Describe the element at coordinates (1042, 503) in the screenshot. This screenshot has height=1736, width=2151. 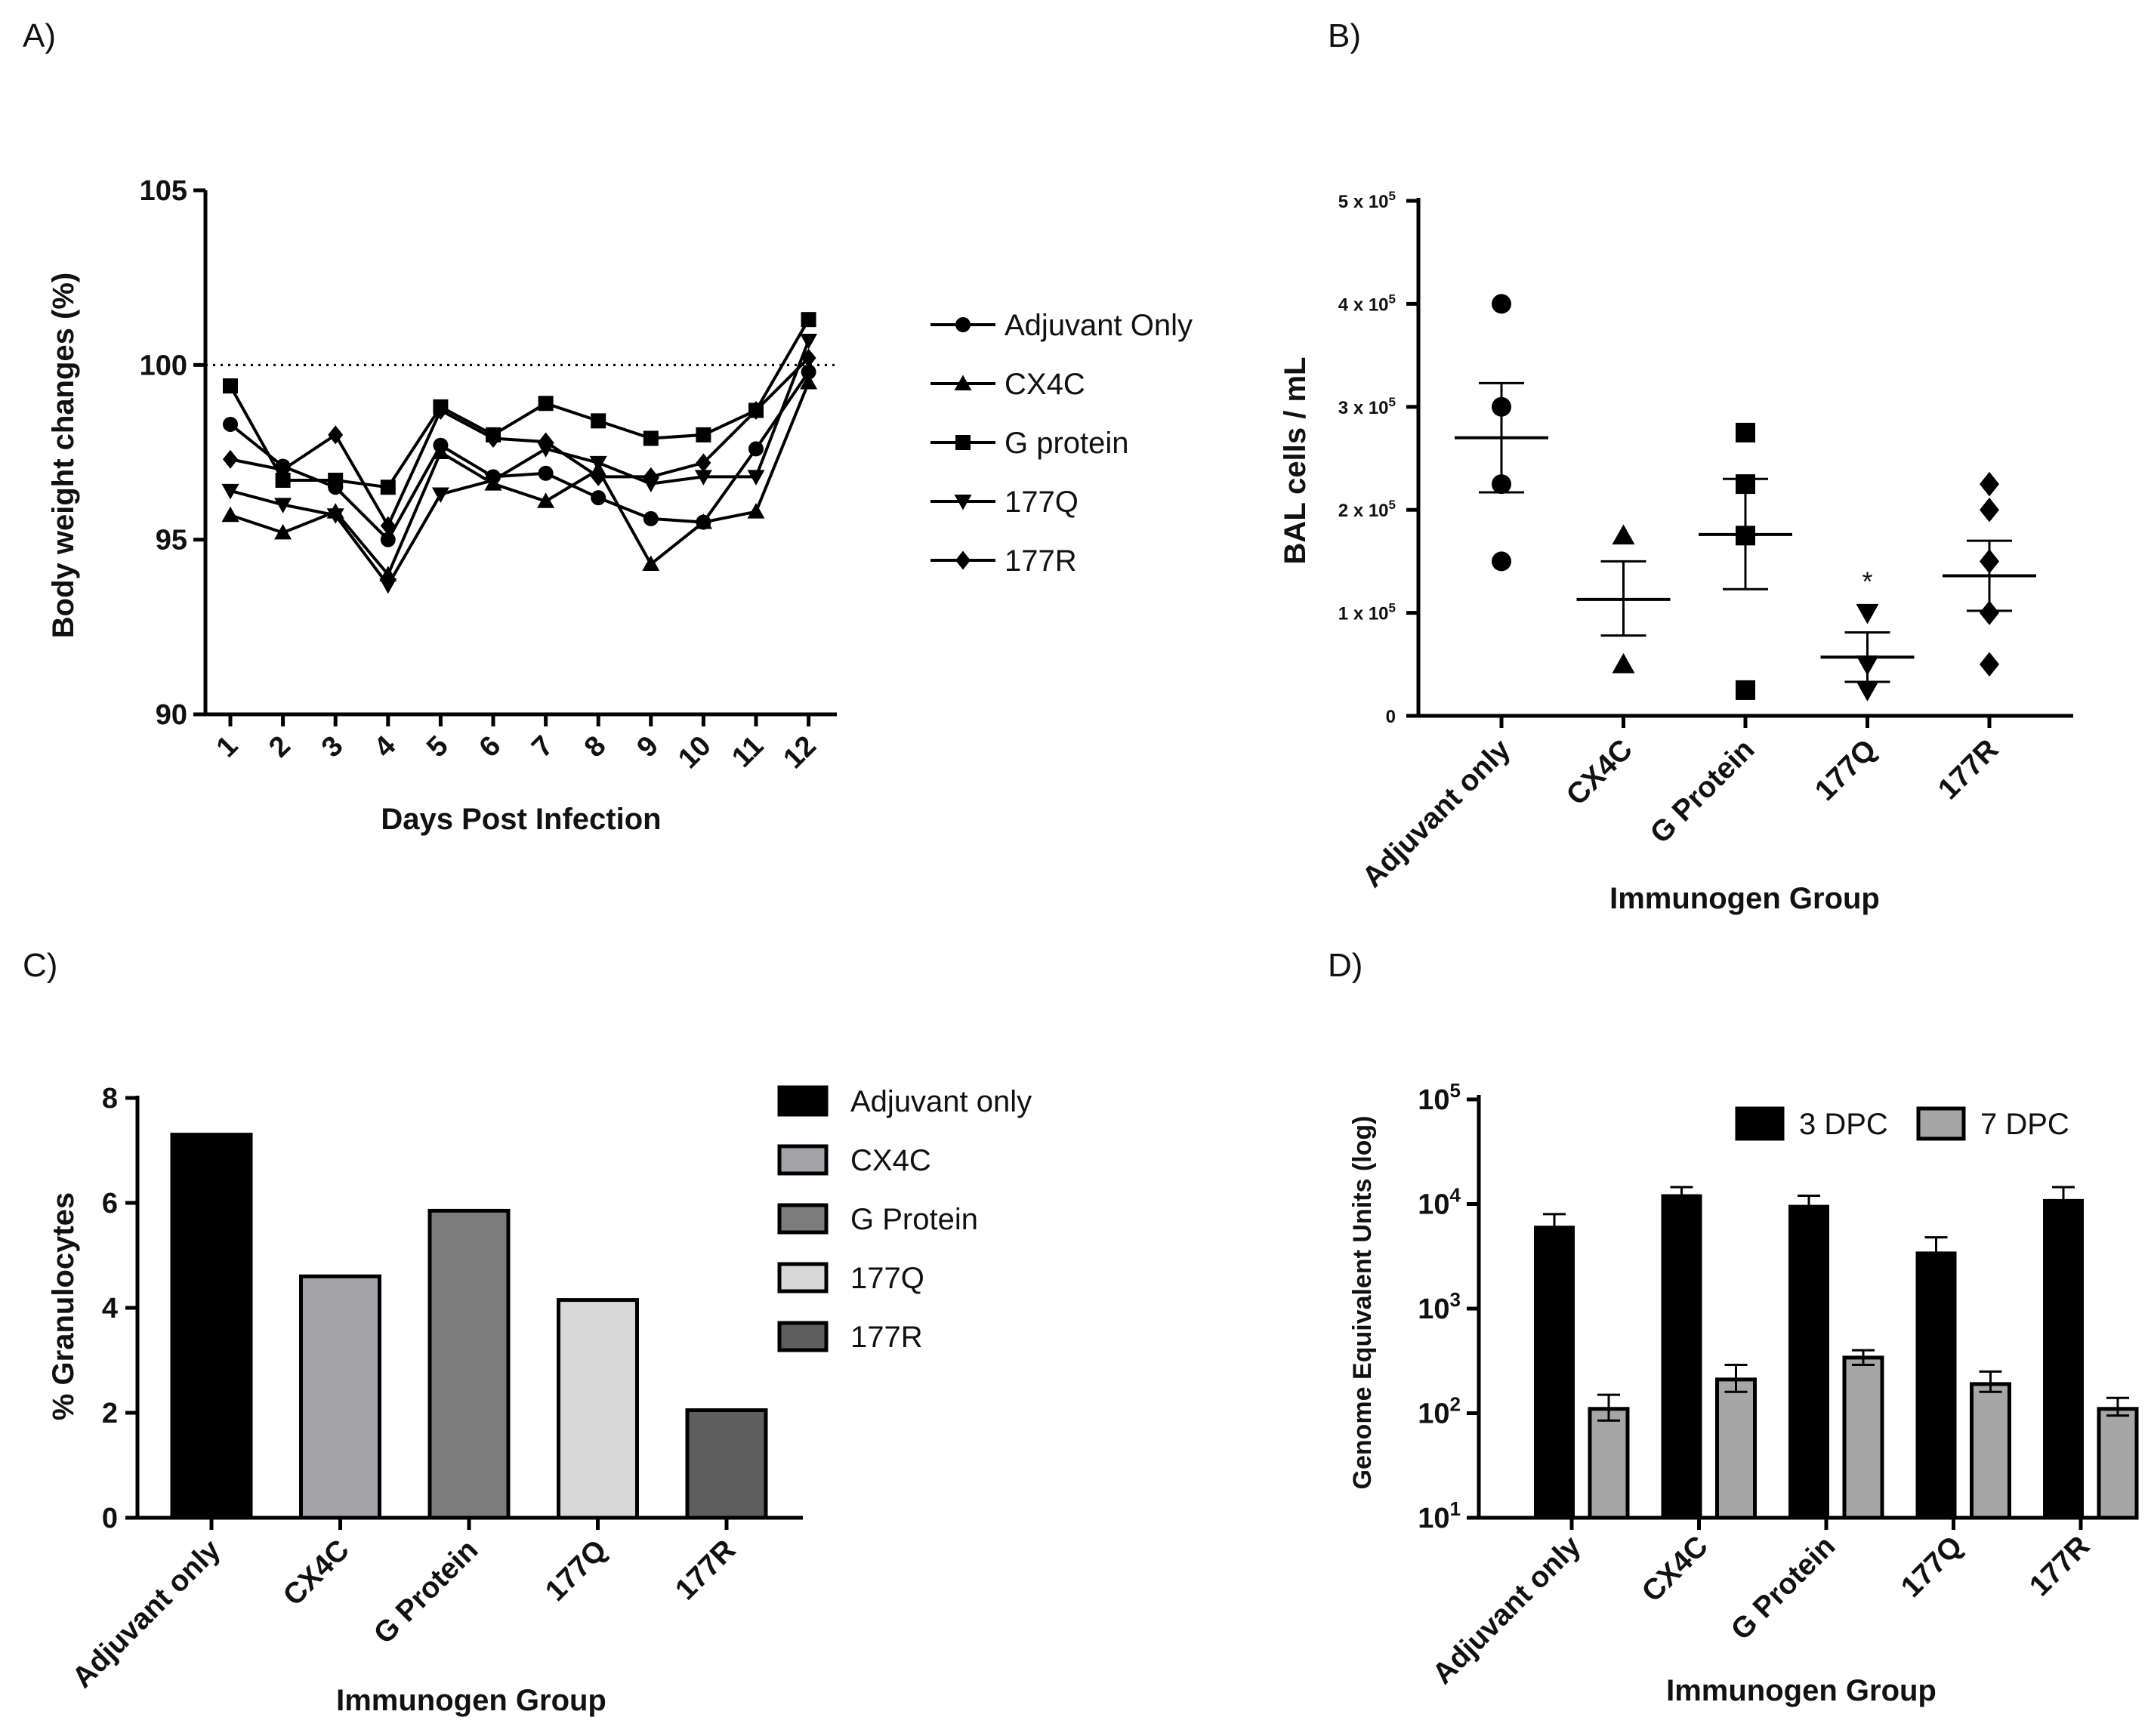
I see `panel-a-legend-label: 177Q` at that location.